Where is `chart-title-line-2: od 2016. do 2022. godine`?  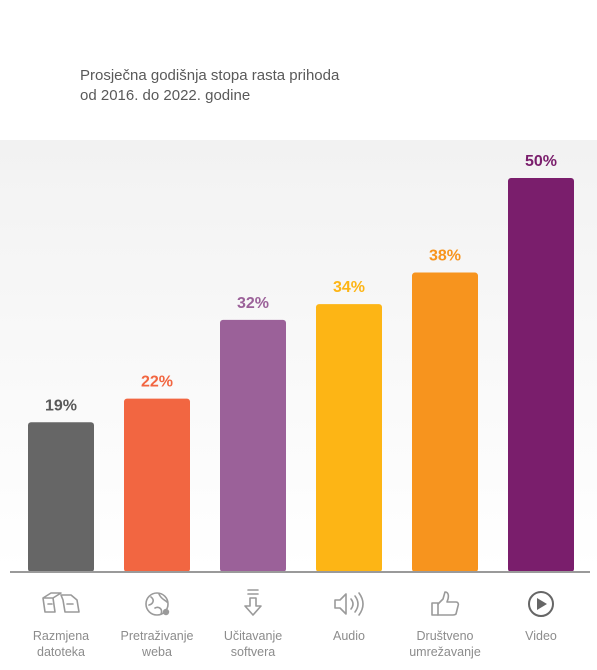
chart-title-line-2: od 2016. do 2022. godine is located at coordinates (165, 95).